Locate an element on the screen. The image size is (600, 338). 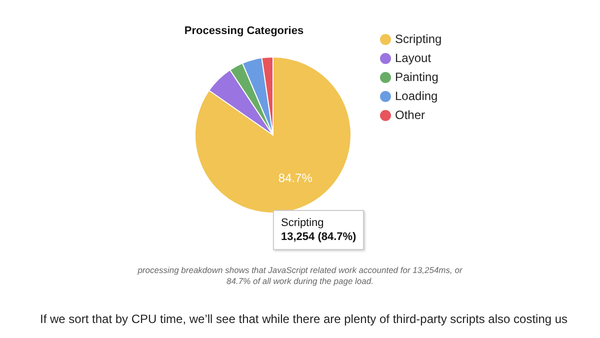
legend-label: Loading is located at coordinates (416, 96).